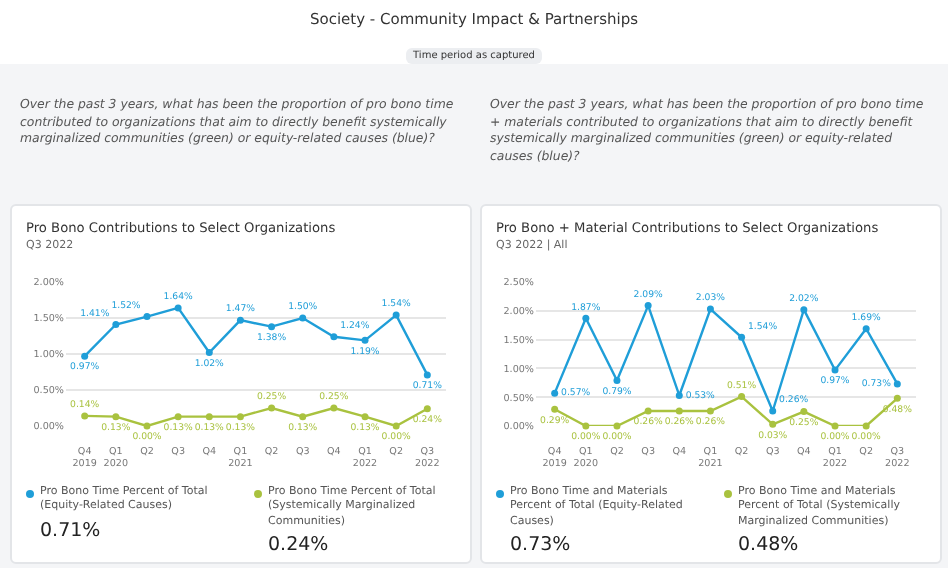  Describe the element at coordinates (299, 547) in the screenshot. I see `text: 0.24%` at that location.